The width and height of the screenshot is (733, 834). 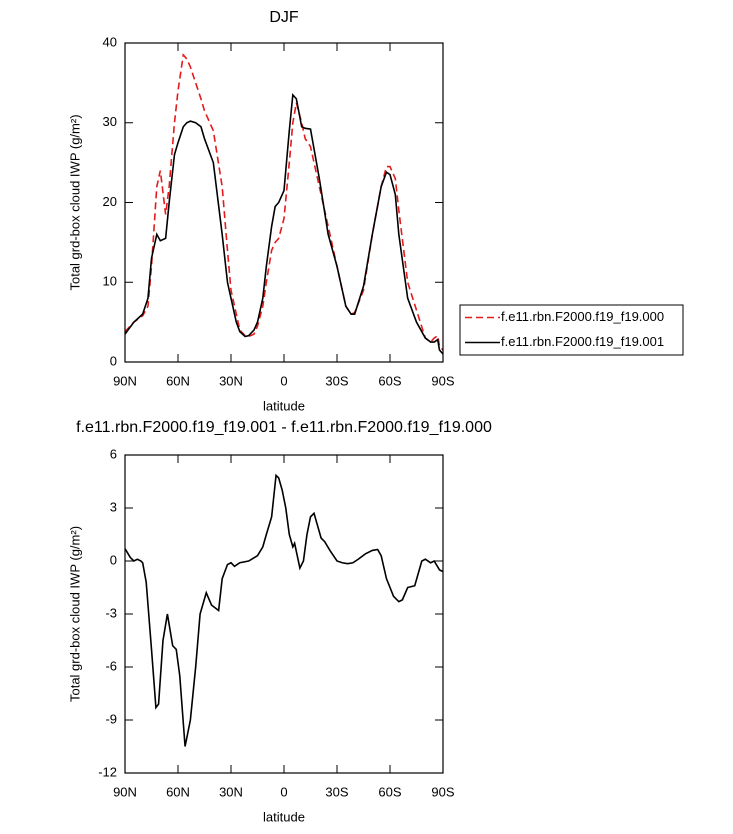 I want to click on chart-title: DJF, so click(x=284, y=17).